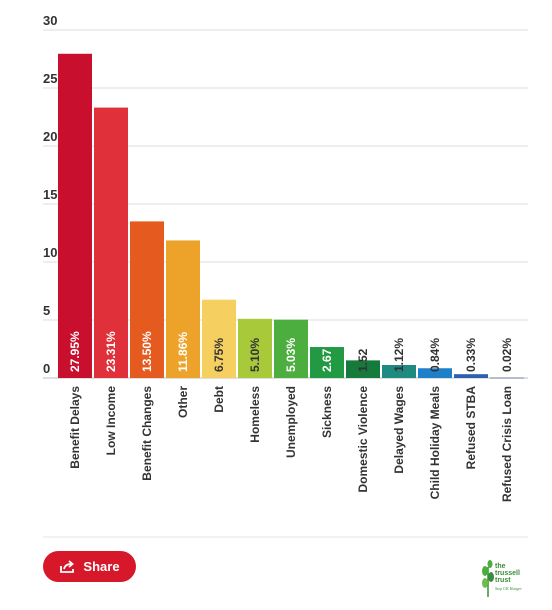 This screenshot has height=610, width=552. What do you see at coordinates (50, 194) in the screenshot?
I see `y-tick-label: 15` at bounding box center [50, 194].